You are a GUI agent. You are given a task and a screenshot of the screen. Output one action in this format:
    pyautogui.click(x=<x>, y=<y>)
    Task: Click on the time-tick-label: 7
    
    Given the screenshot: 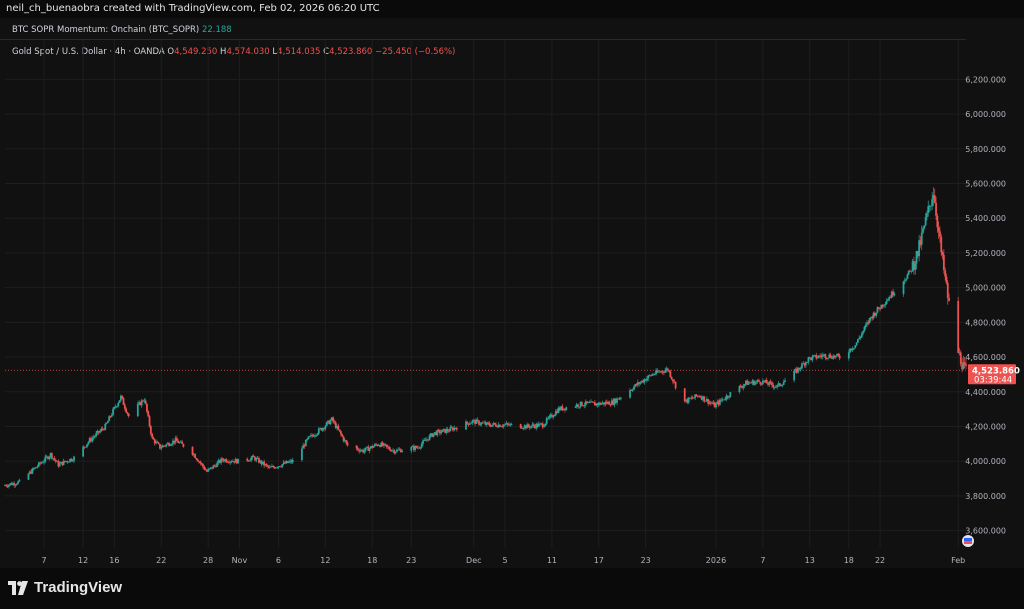 What is the action you would take?
    pyautogui.click(x=44, y=560)
    